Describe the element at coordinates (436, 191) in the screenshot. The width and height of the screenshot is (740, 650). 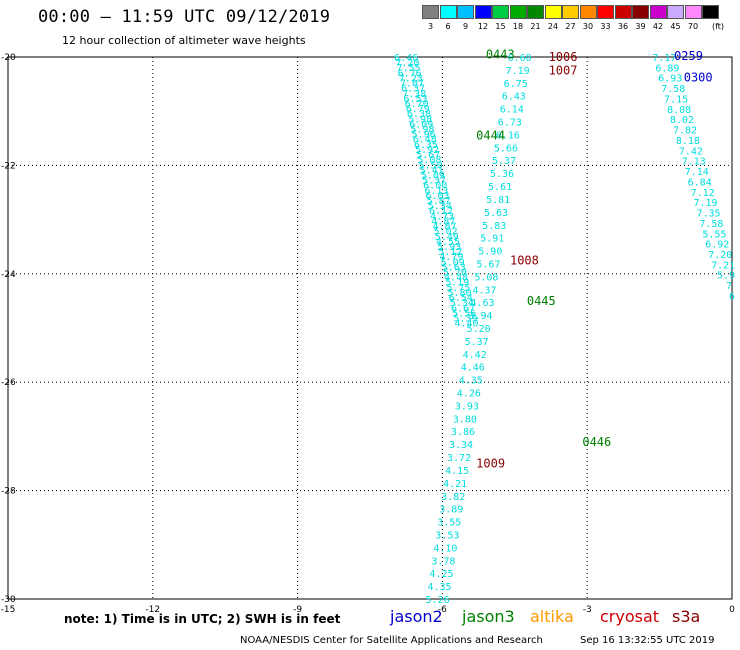
I see `wave-height-value: 6.13` at that location.